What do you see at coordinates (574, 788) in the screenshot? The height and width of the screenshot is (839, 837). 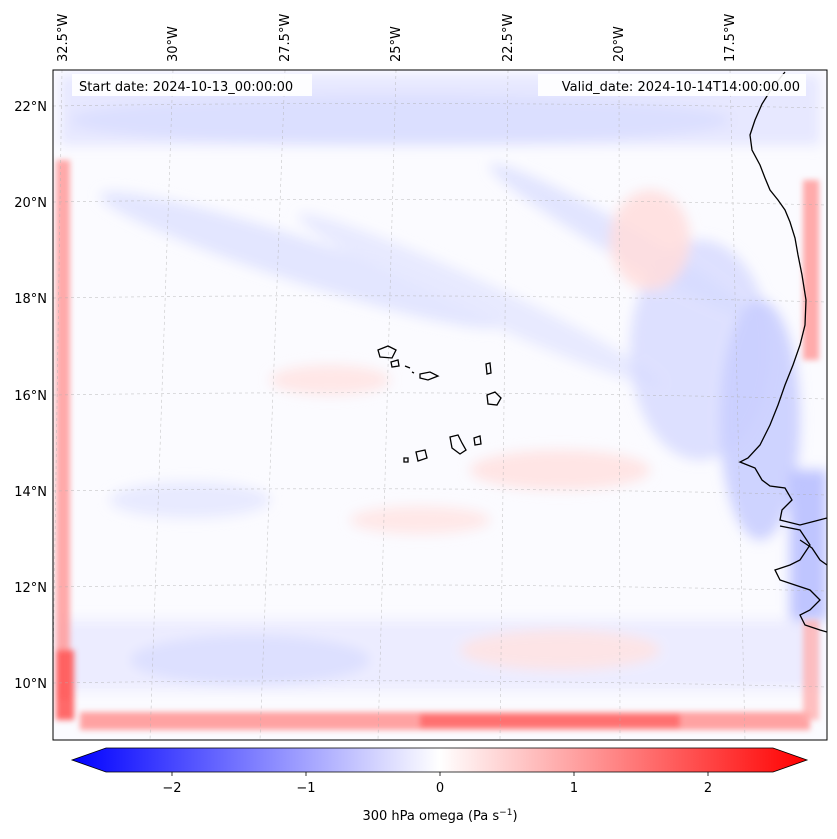 I see `colorbar-tick-label: 1` at bounding box center [574, 788].